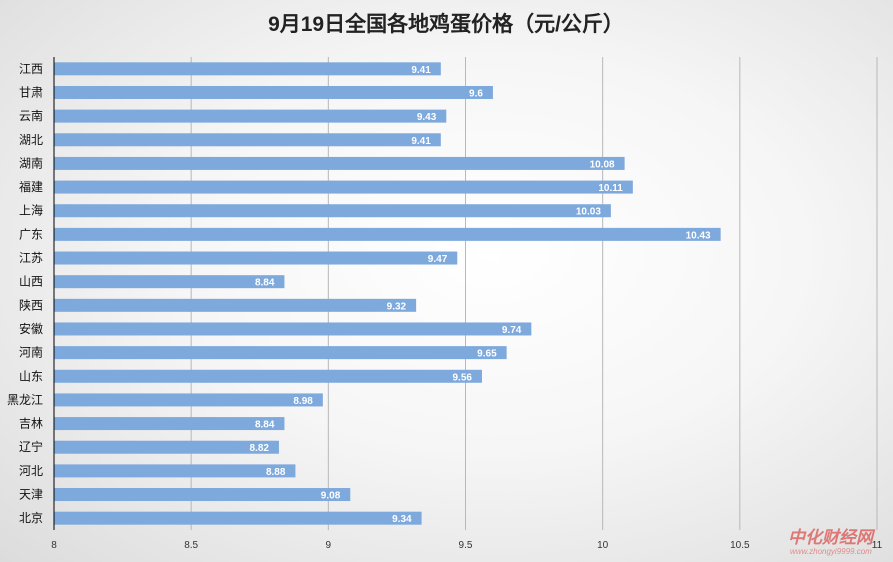 This screenshot has width=893, height=562. What do you see at coordinates (276, 472) in the screenshot?
I see `bar-value-label: 8.88` at bounding box center [276, 472].